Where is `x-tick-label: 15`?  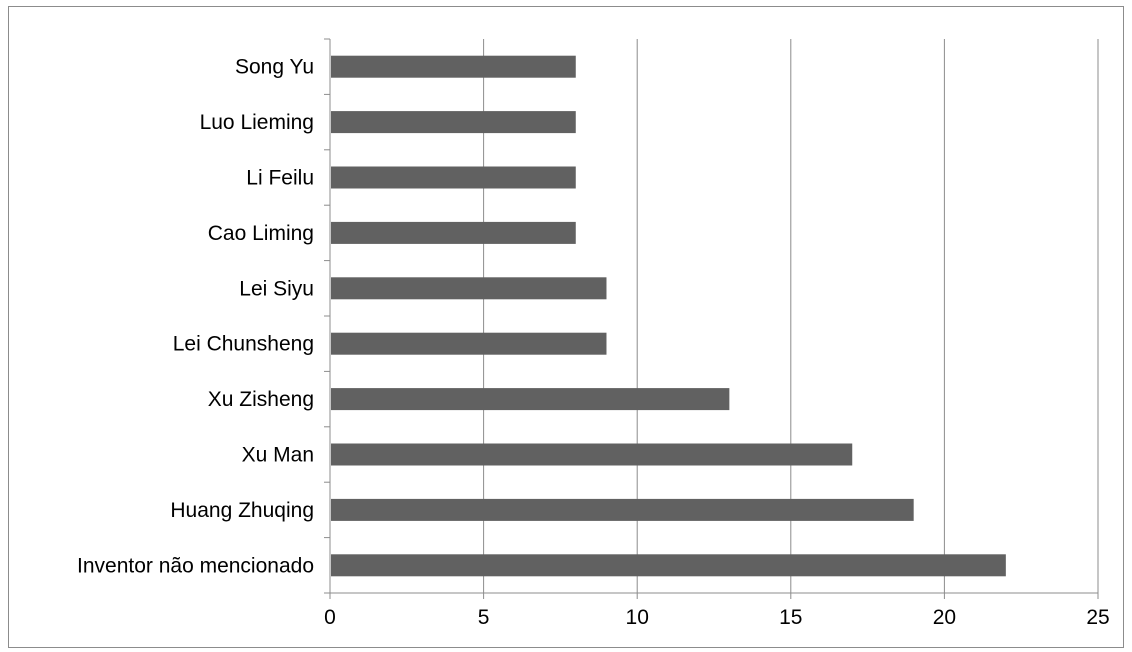 x-tick-label: 15 is located at coordinates (790, 617).